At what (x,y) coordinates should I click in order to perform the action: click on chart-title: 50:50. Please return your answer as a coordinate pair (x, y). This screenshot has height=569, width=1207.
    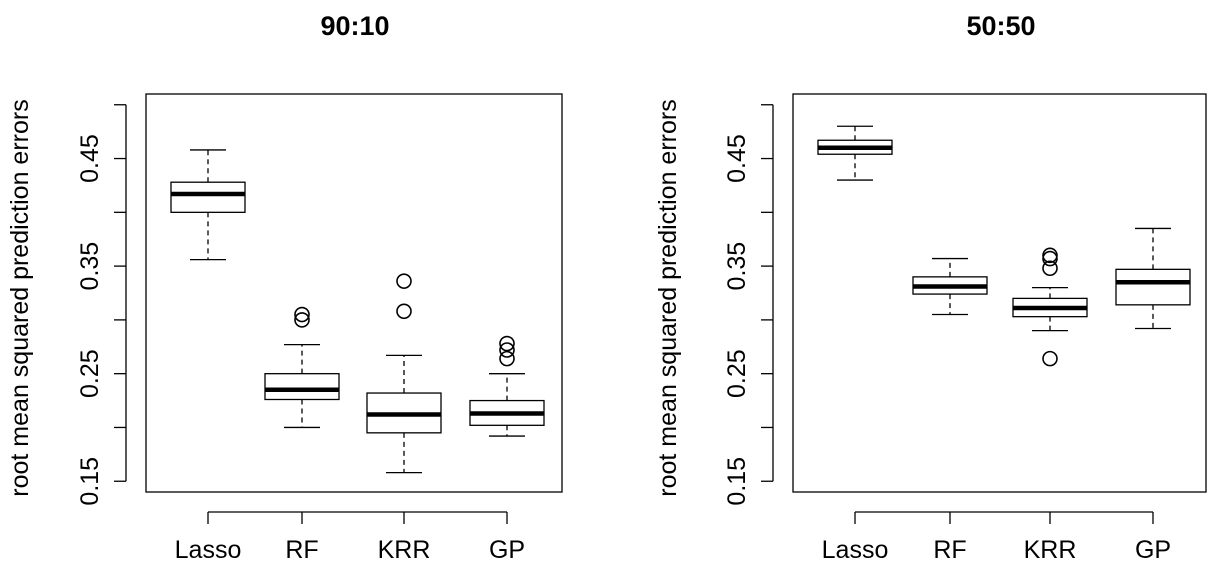
    Looking at the image, I should click on (1000, 26).